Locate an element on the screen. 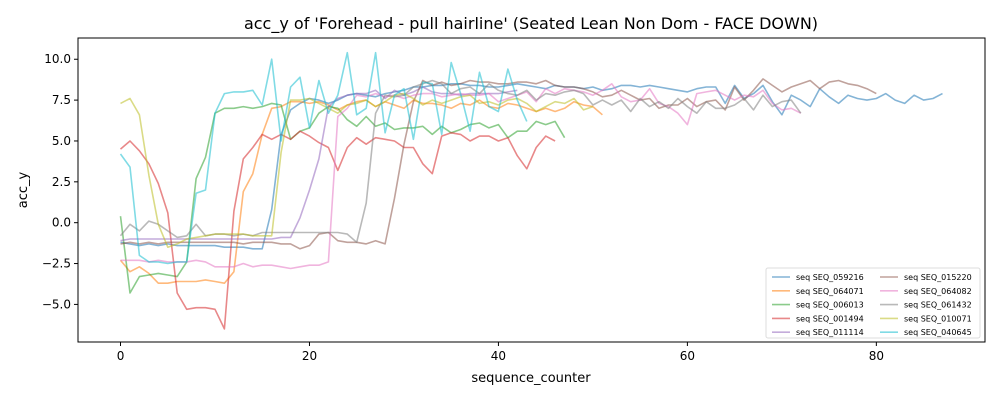  x-tick-label: 40 is located at coordinates (498, 356).